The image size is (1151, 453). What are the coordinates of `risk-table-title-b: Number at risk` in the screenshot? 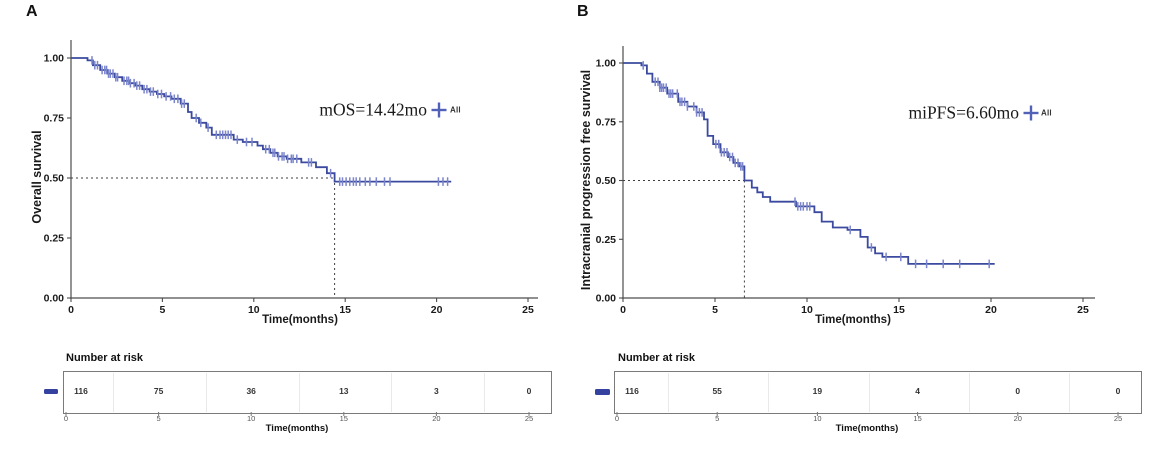 It's located at (657, 358).